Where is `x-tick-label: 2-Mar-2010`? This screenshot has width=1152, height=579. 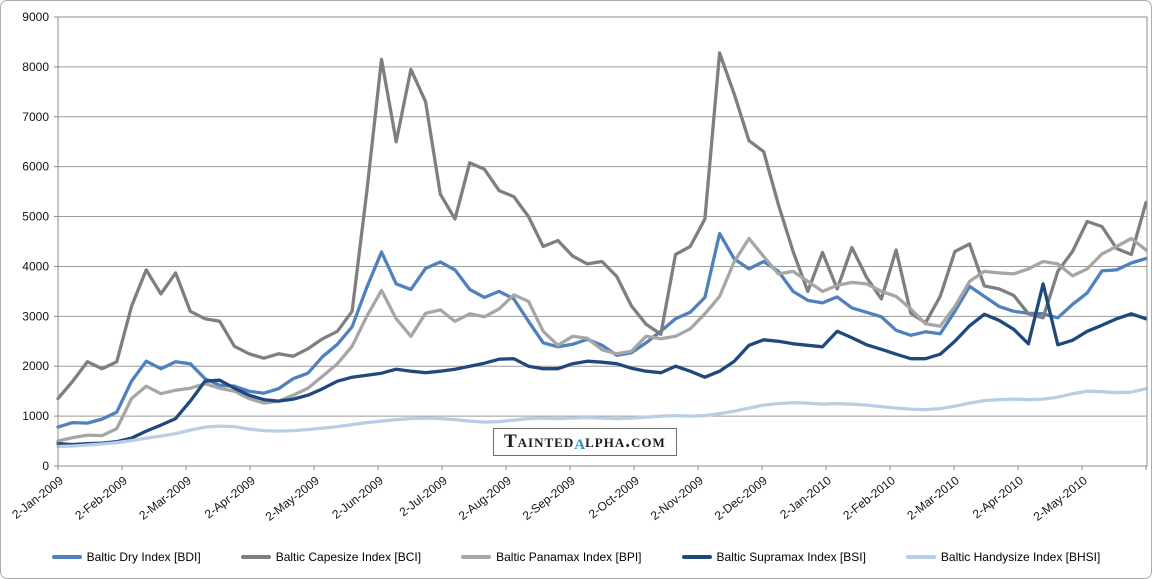
x-tick-label: 2-Mar-2010 is located at coordinates (933, 497).